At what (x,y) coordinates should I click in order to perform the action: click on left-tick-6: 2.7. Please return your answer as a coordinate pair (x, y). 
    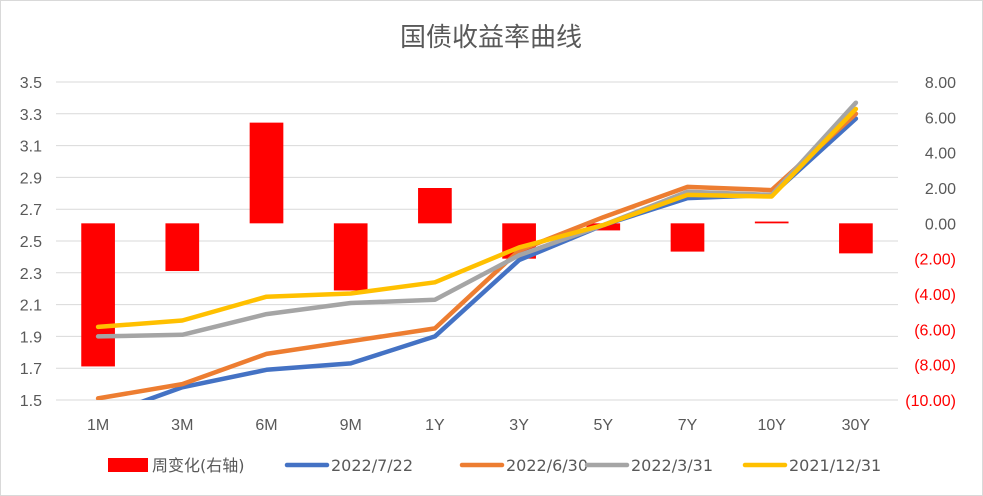
    Looking at the image, I should click on (31, 210).